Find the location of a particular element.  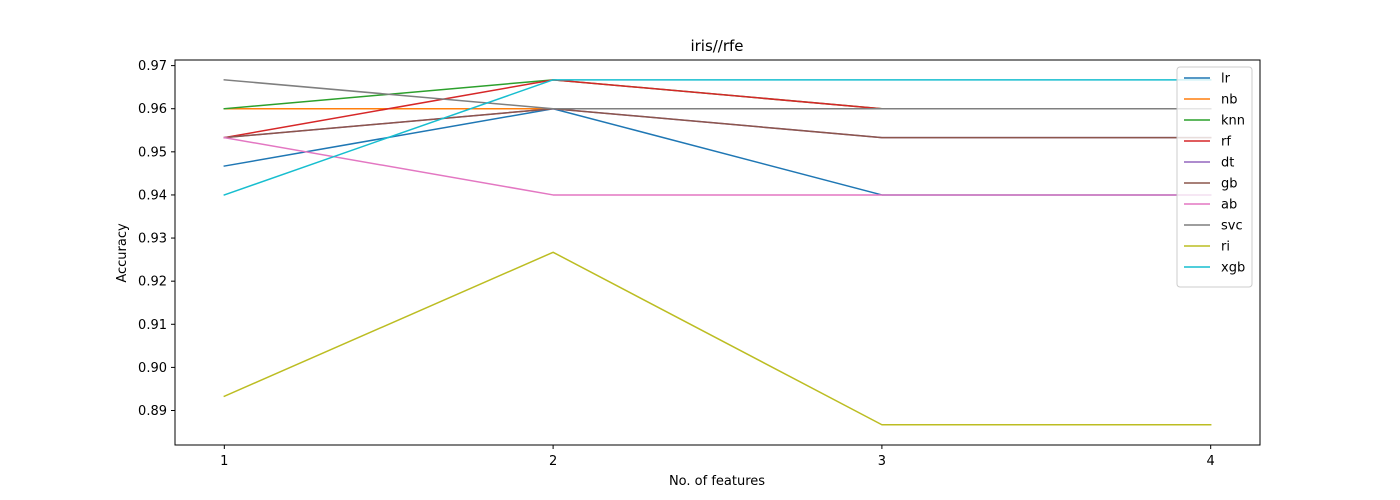

legend-label-ab: ab is located at coordinates (1229, 205).